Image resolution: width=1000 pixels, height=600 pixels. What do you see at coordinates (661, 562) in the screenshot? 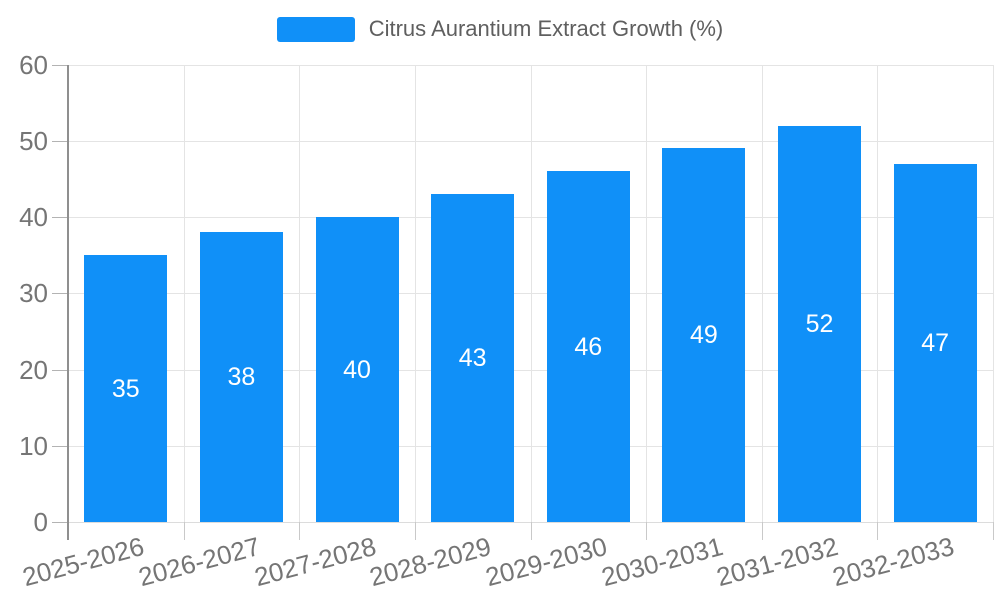
I see `x-axis-label: 2030-2031` at bounding box center [661, 562].